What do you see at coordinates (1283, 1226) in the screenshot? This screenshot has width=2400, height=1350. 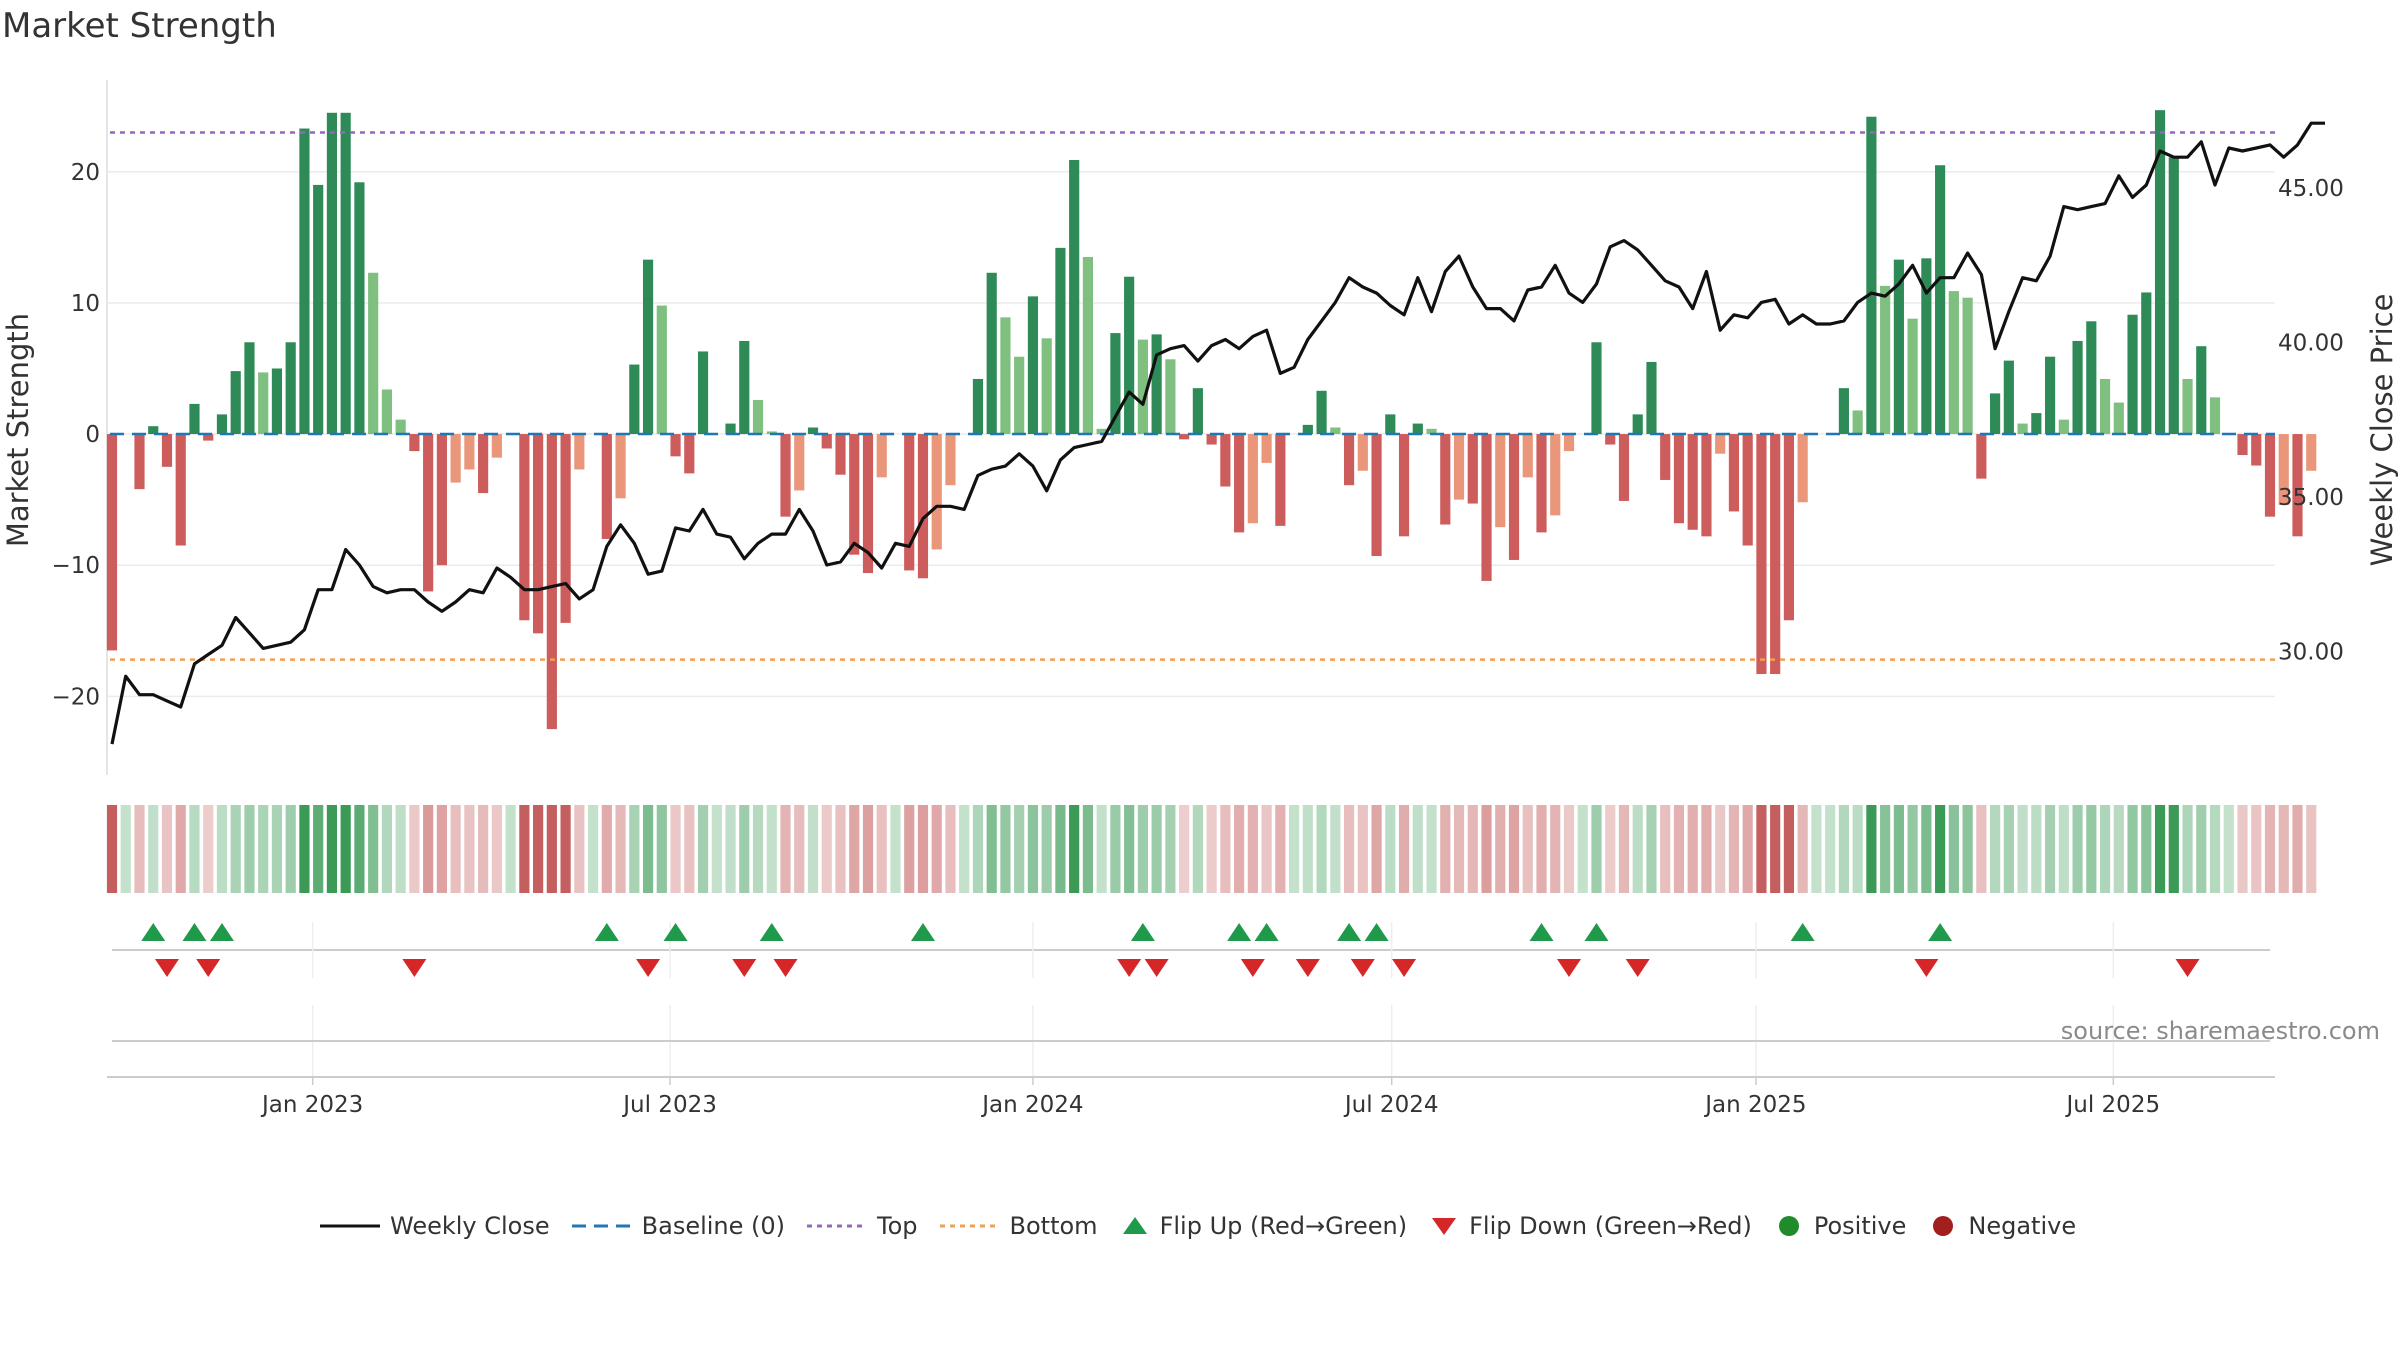 I see `legend-label-flip_up: Flip Up (Red→Green)` at bounding box center [1283, 1226].